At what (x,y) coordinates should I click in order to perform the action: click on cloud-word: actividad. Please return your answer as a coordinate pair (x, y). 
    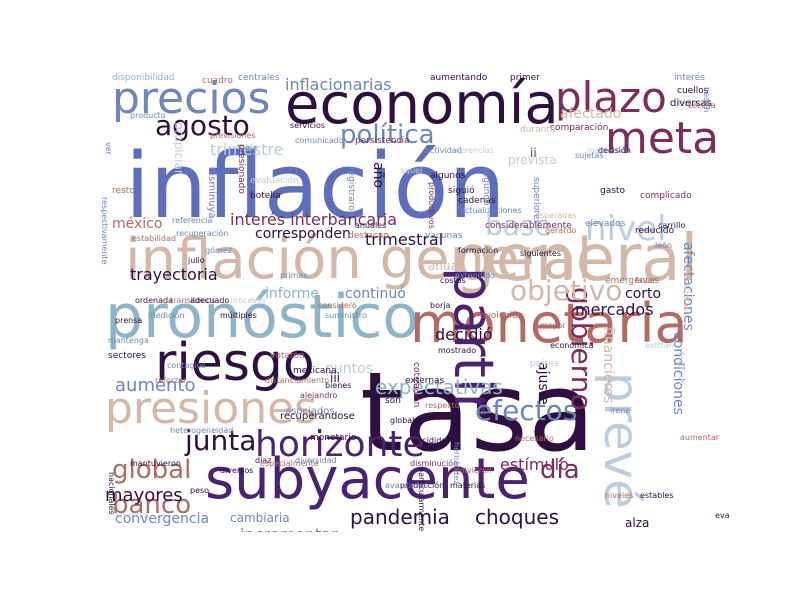
    Looking at the image, I should click on (443, 150).